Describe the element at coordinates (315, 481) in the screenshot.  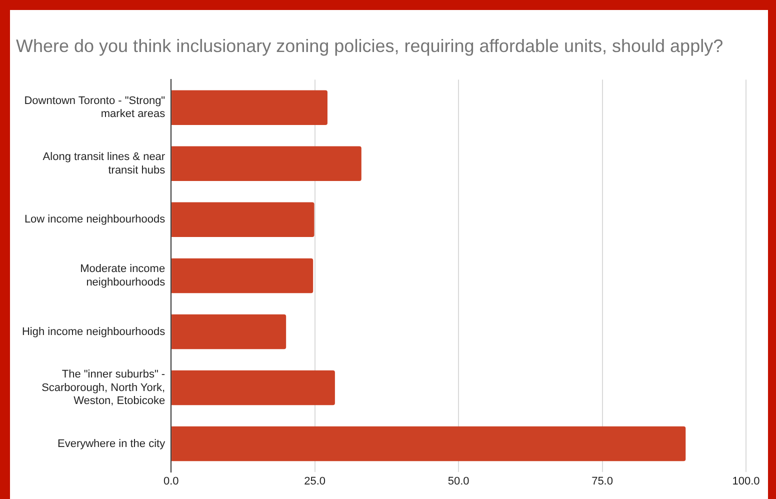
I see `x-tick-label: 25.0` at that location.